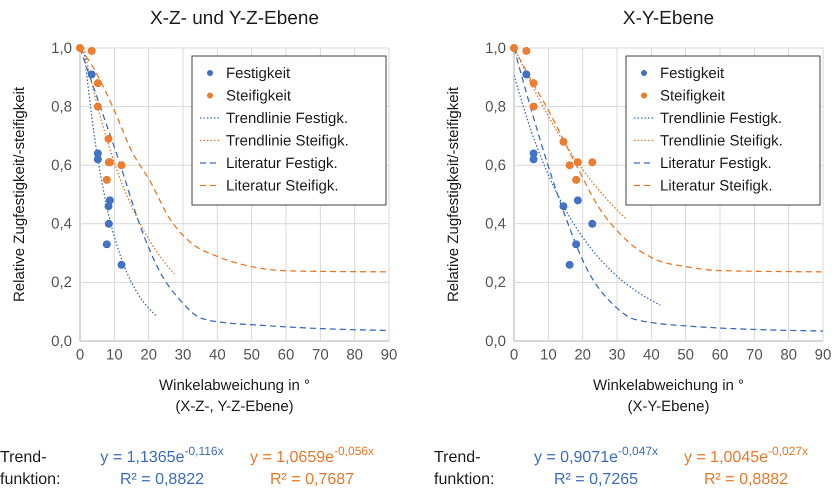  I want to click on x-axis-title: Winkelabweichung in ° (X-Y-Ebene), so click(668, 396).